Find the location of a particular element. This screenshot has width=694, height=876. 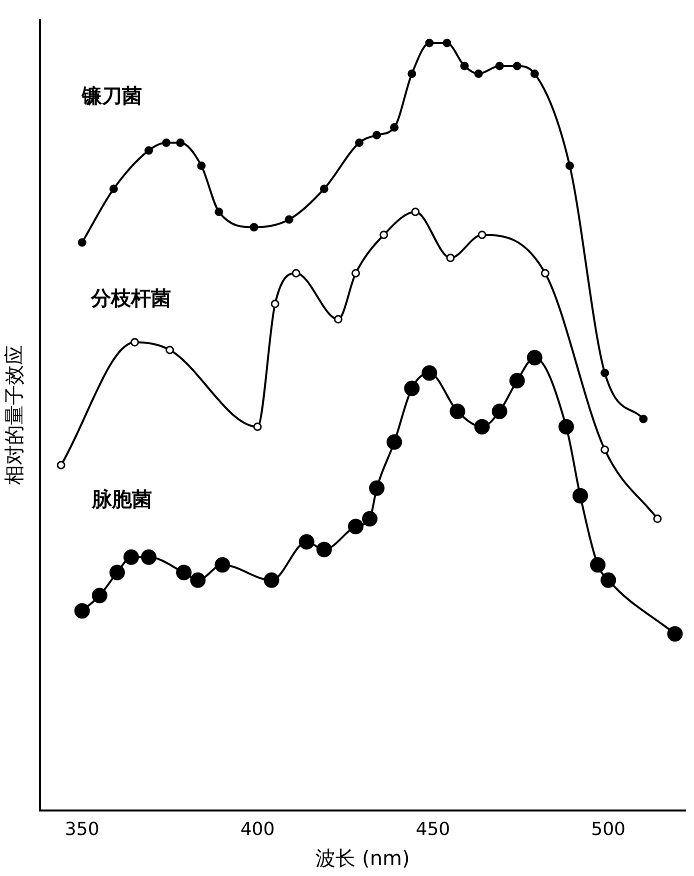

x-tick-label: 500 is located at coordinates (608, 829).